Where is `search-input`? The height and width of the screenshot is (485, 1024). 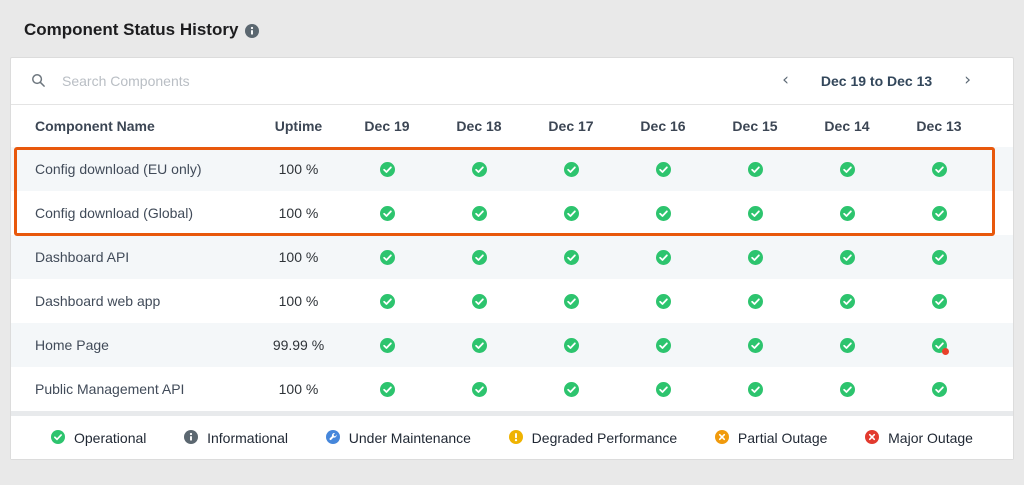
search-input is located at coordinates (272, 80).